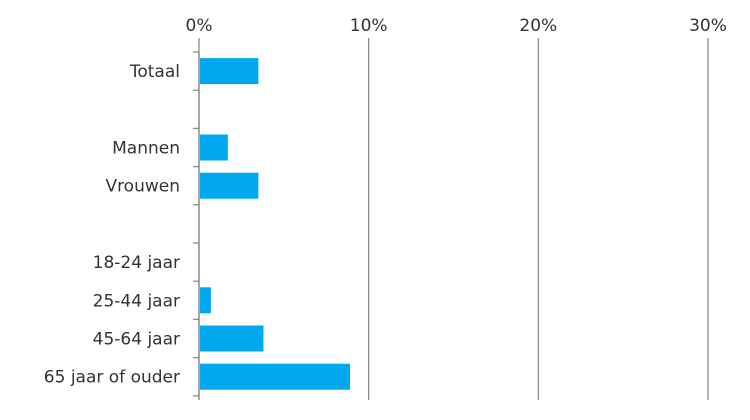 This screenshot has height=420, width=750. What do you see at coordinates (538, 26) in the screenshot?
I see `x-tick-label: 20%` at bounding box center [538, 26].